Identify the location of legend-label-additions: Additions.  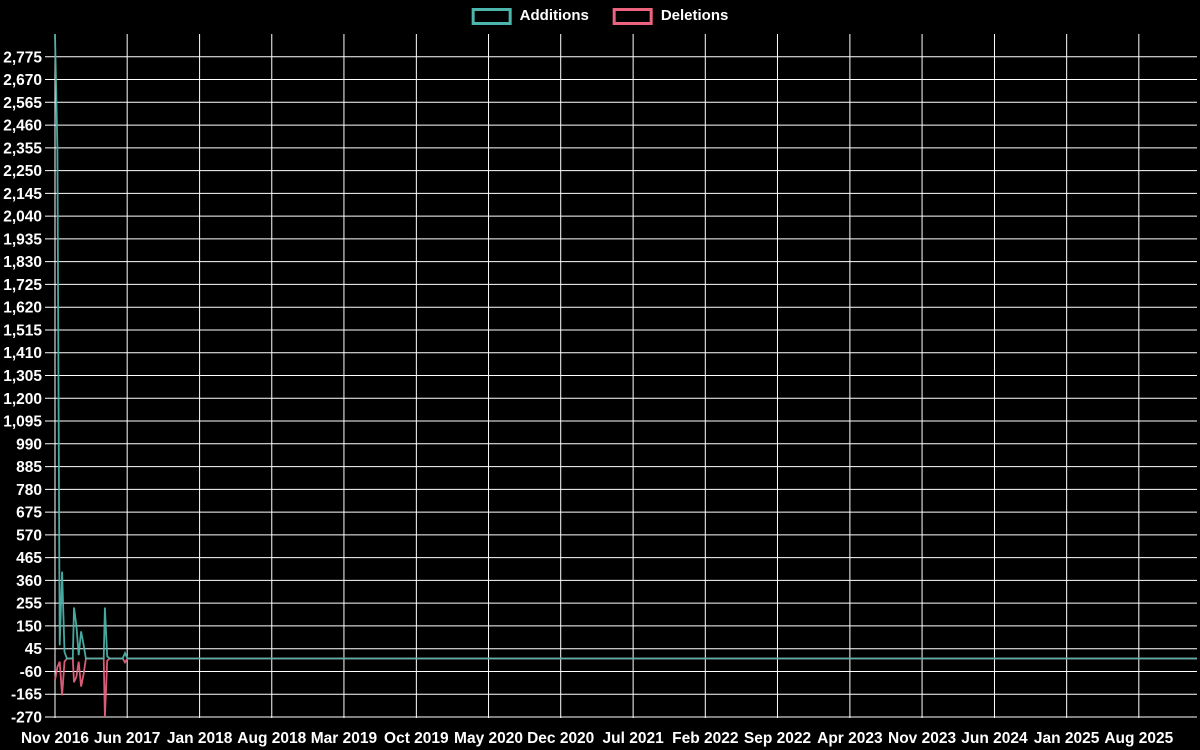
(554, 15).